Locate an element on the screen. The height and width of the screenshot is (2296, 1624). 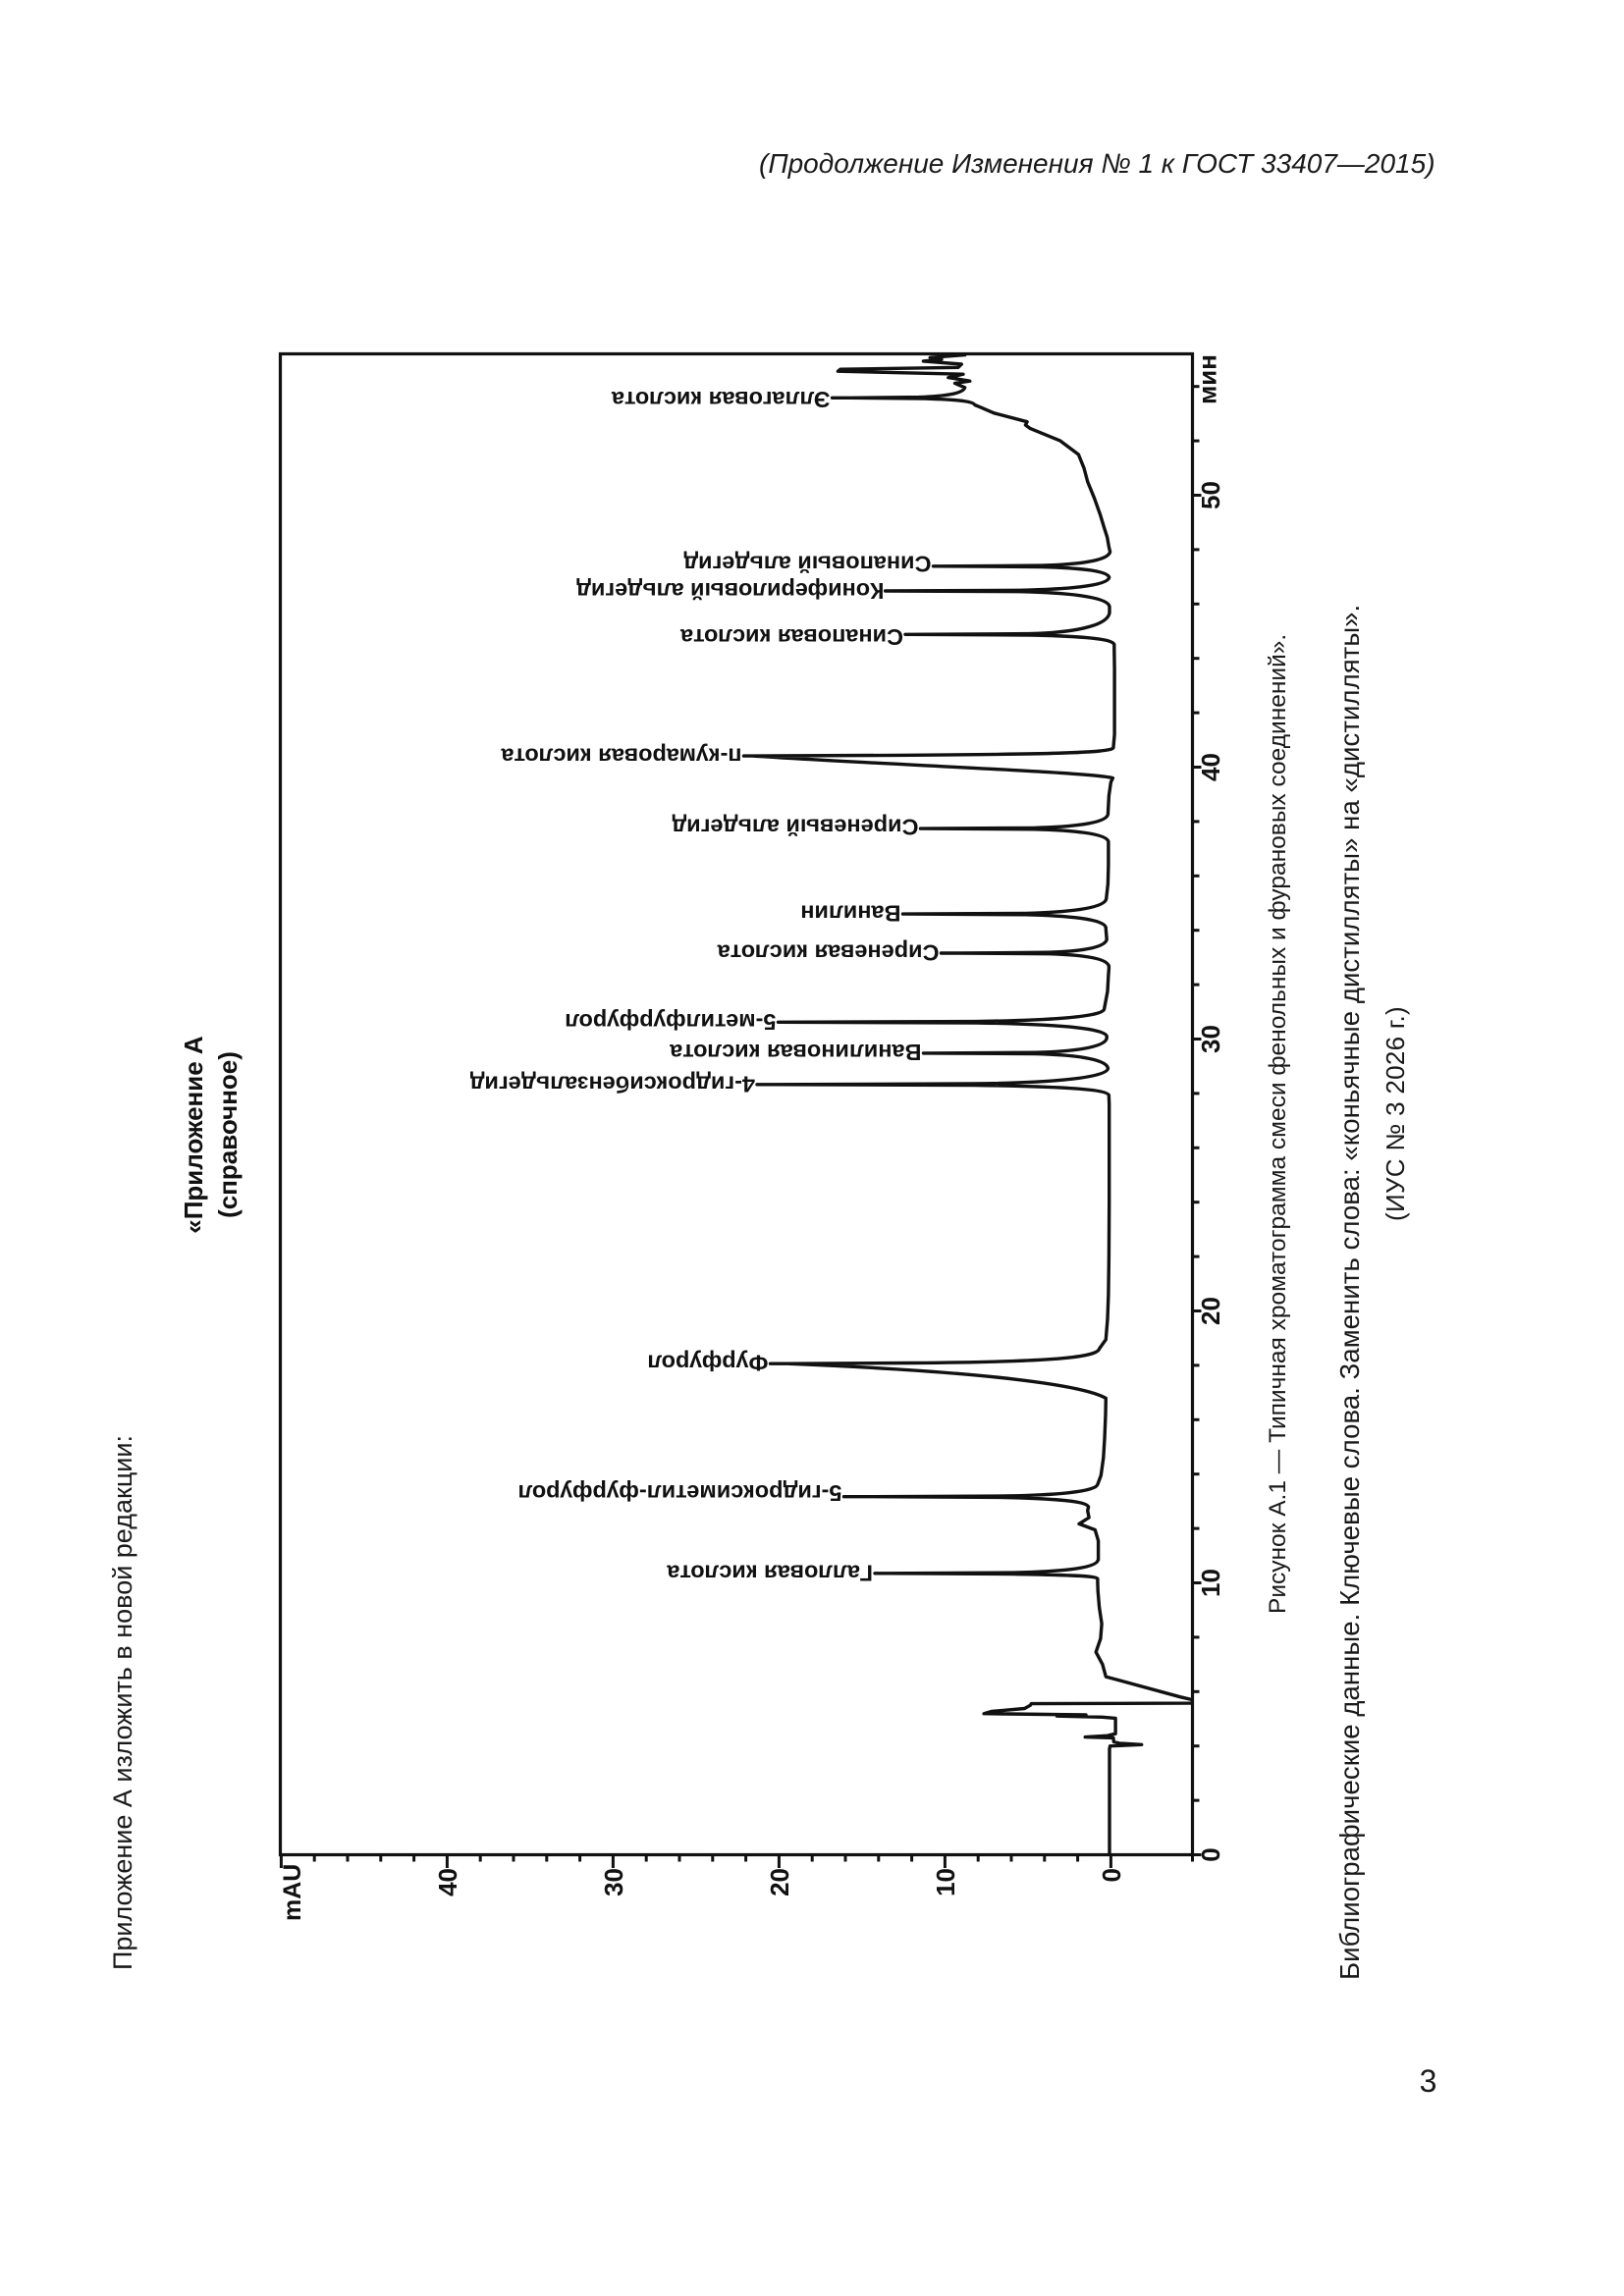
svg-text: Синаповая кислота is located at coordinates (791, 637).